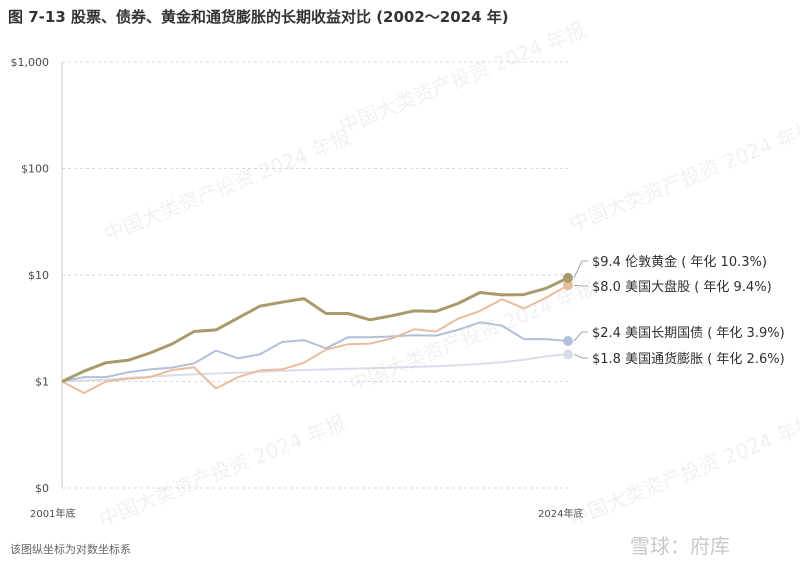 Image resolution: width=800 pixels, height=568 pixels. What do you see at coordinates (560, 513) in the screenshot?
I see `x-tick-label-end: 2024年底` at bounding box center [560, 513].